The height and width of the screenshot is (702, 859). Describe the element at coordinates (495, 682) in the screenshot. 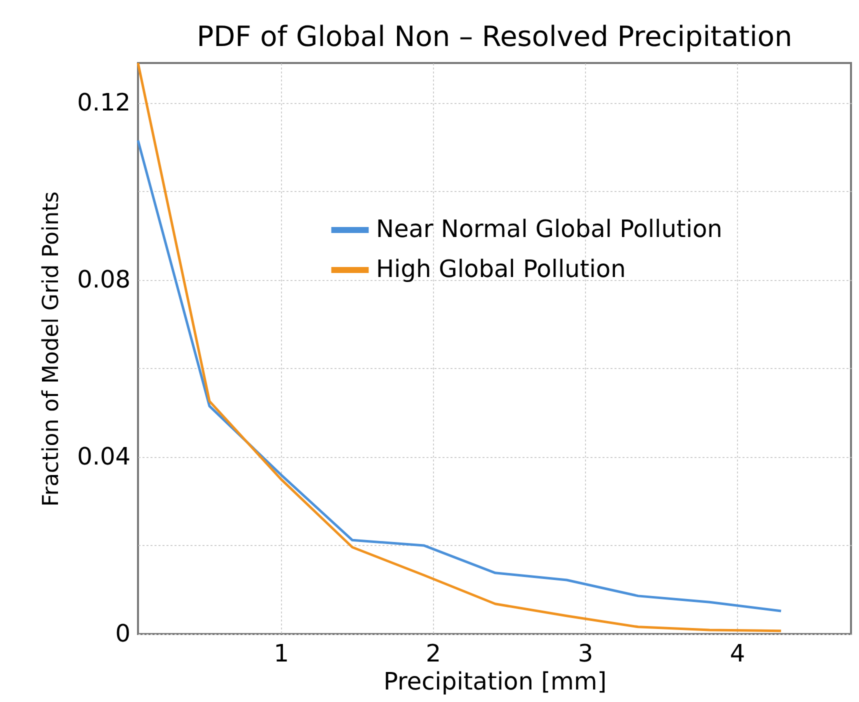

I see `x-axis-title: Precipitation [mm]` at that location.